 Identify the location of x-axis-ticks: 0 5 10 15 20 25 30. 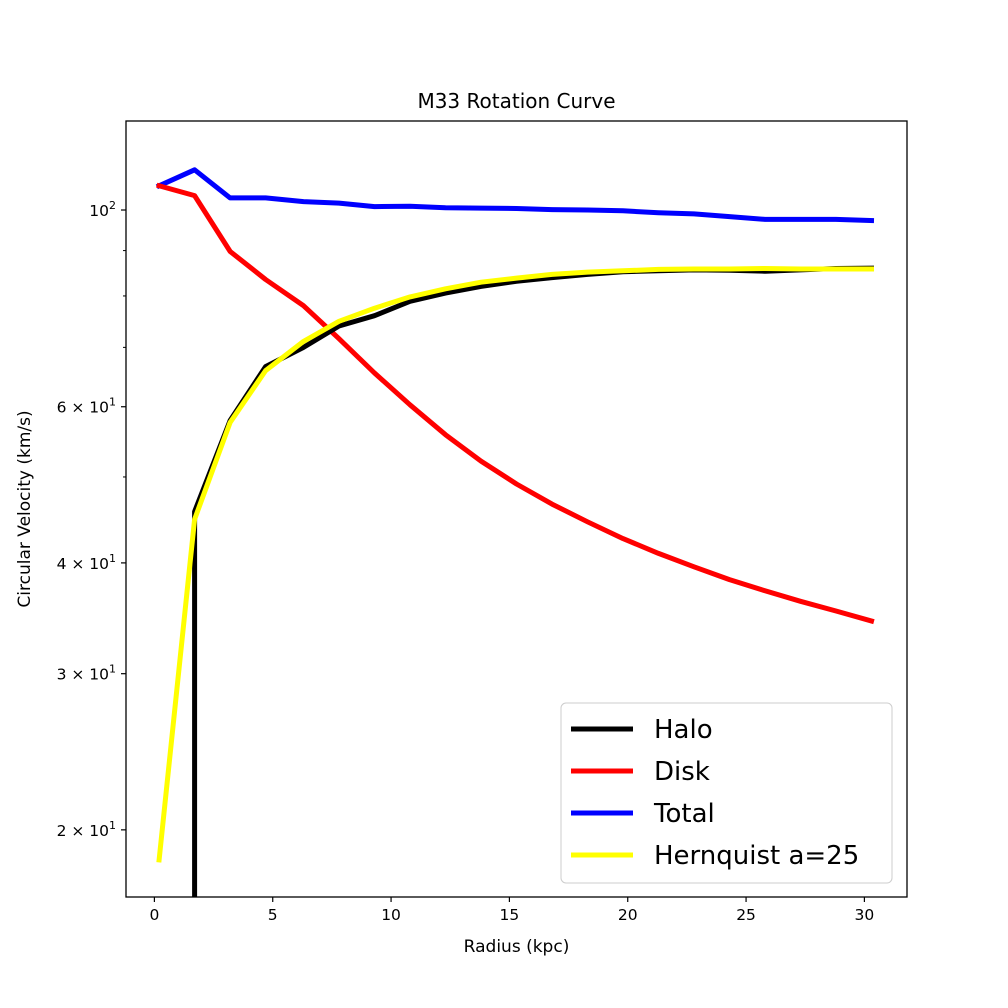
(511, 910).